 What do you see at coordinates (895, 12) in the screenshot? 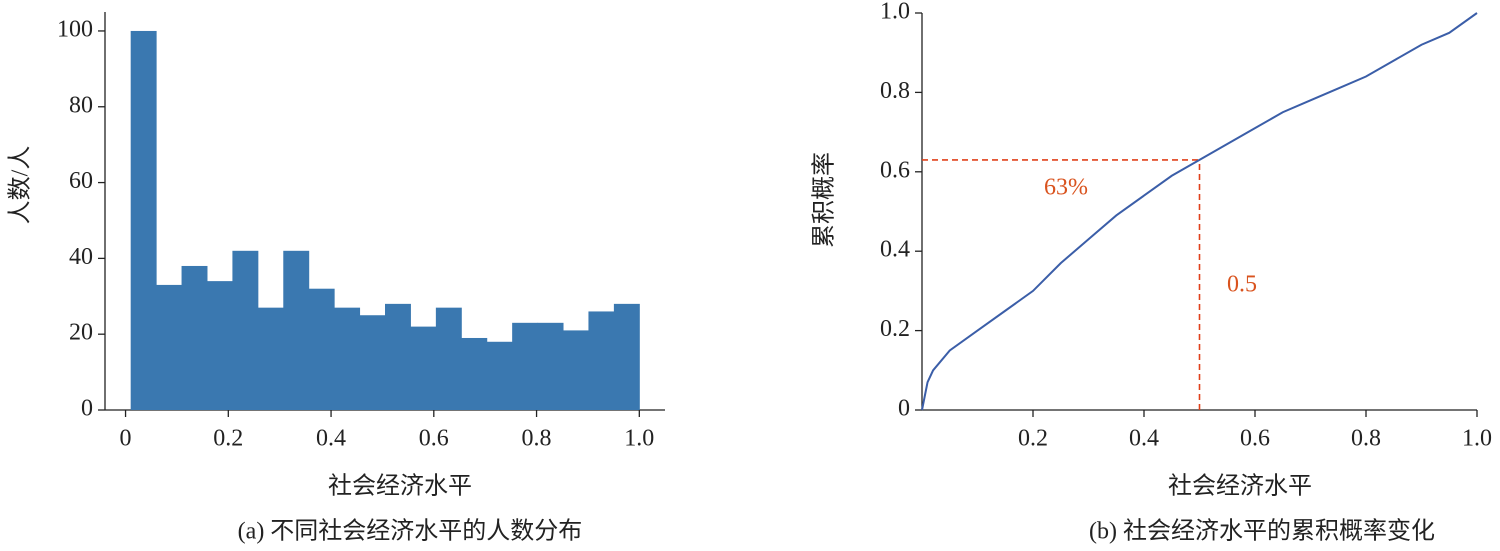
I see `y-tick-label: 1.0` at bounding box center [895, 12].